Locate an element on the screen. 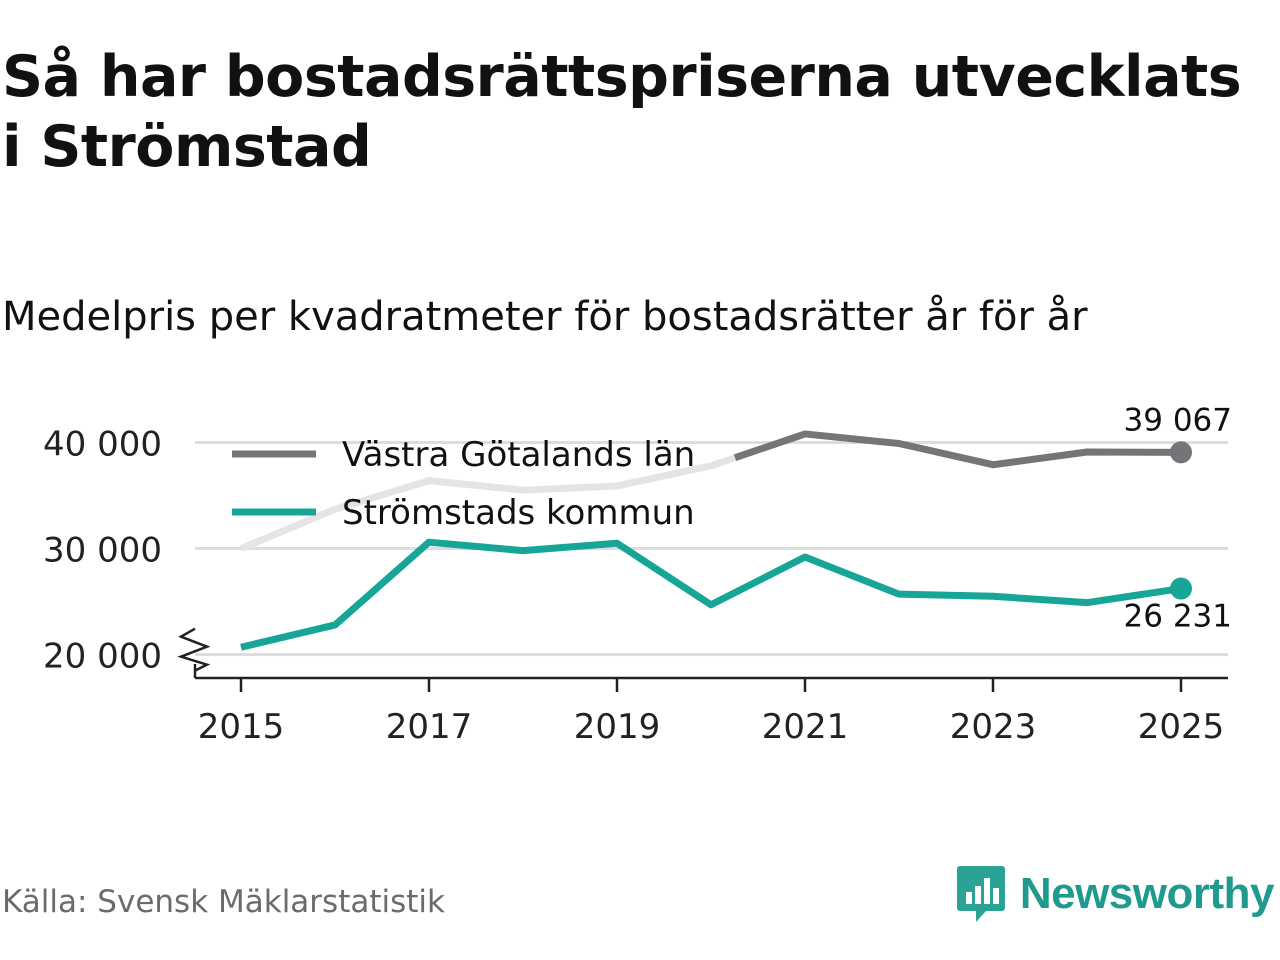 The height and width of the screenshot is (960, 1280). x-tick-label: 2017 is located at coordinates (429, 727).